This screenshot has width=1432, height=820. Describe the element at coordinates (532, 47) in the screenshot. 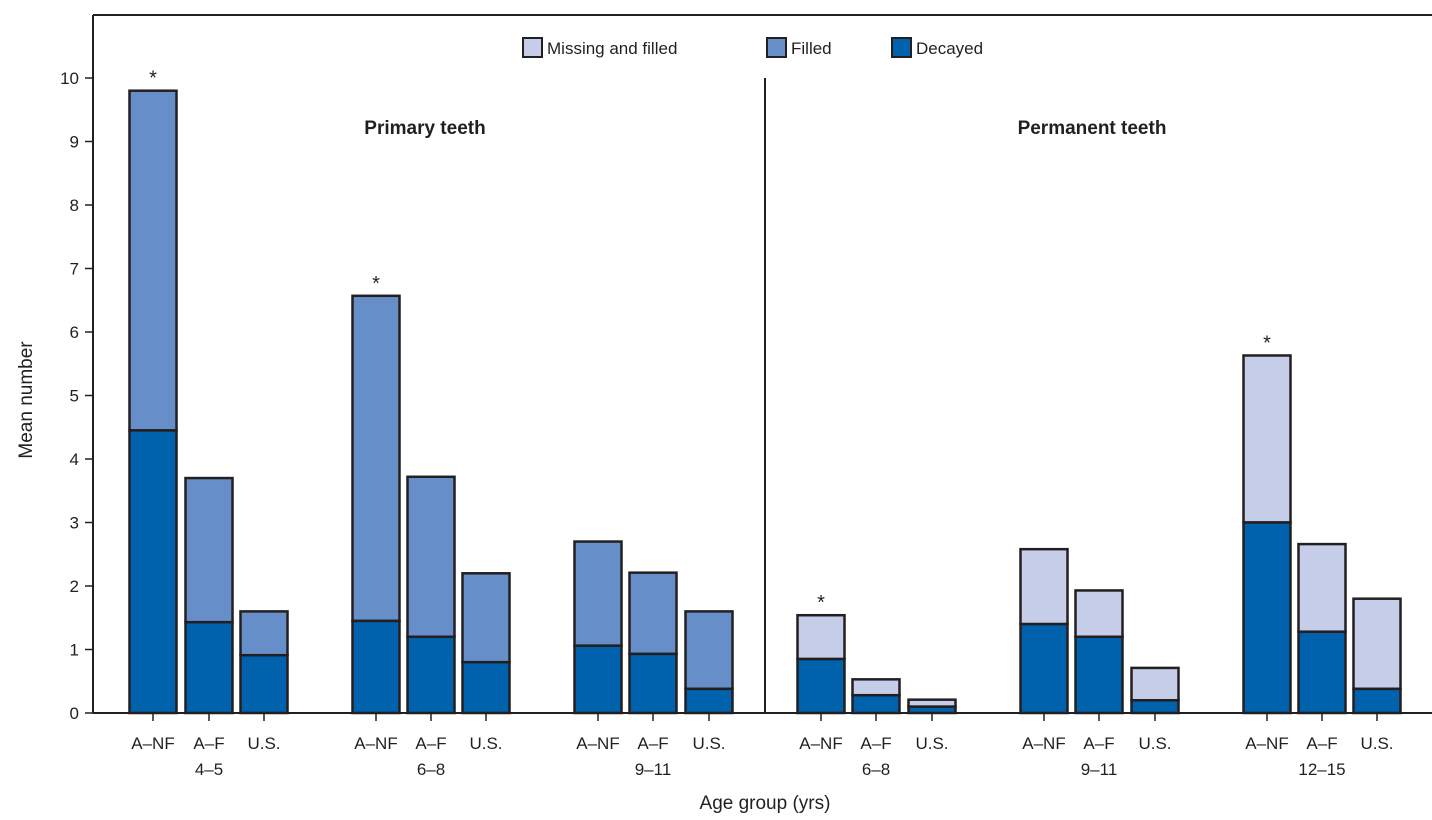

I see `legend-swatch-missing-filled` at that location.